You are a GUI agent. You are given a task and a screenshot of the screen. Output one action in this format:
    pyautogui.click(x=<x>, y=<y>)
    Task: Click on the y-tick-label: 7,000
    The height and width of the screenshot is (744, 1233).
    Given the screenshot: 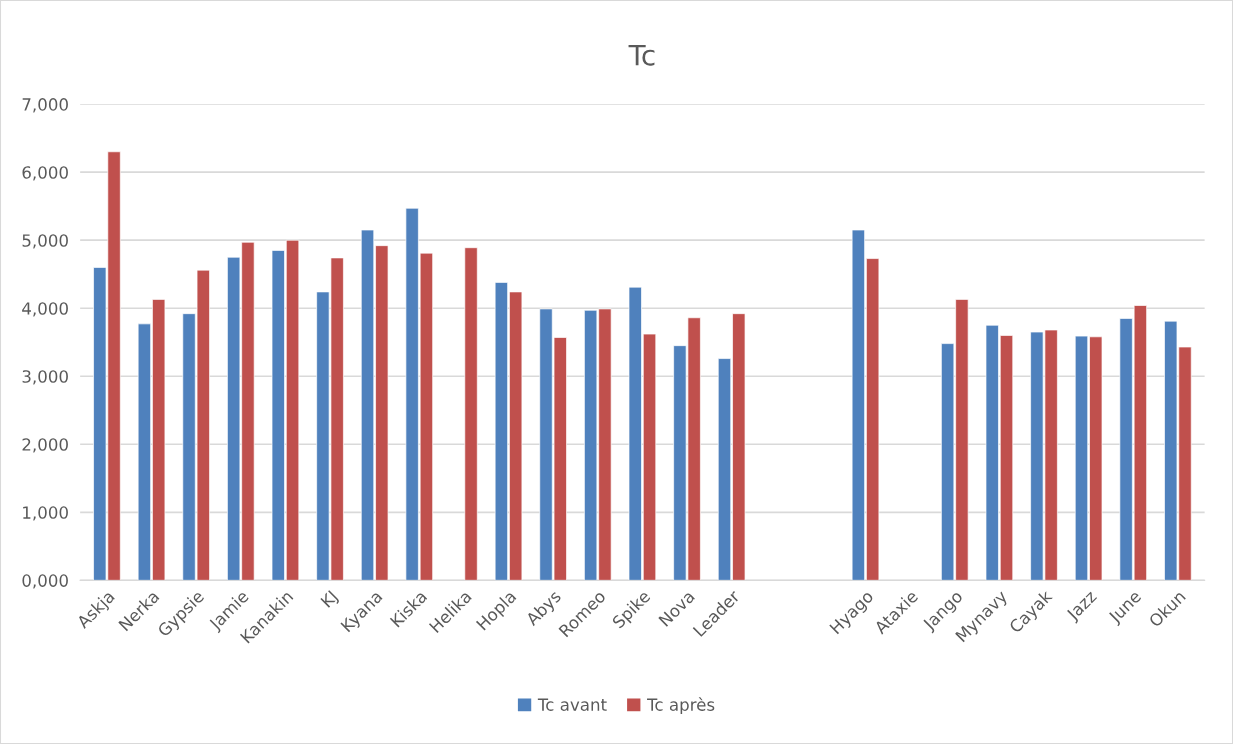 What is the action you would take?
    pyautogui.click(x=45, y=105)
    